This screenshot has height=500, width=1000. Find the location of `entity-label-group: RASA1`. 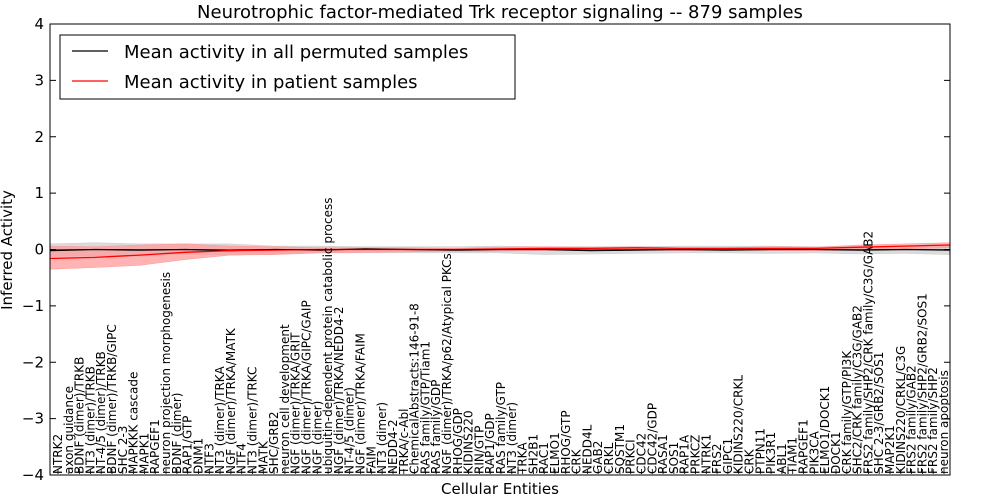

entity-label-group: RASA1 is located at coordinates (663, 454).